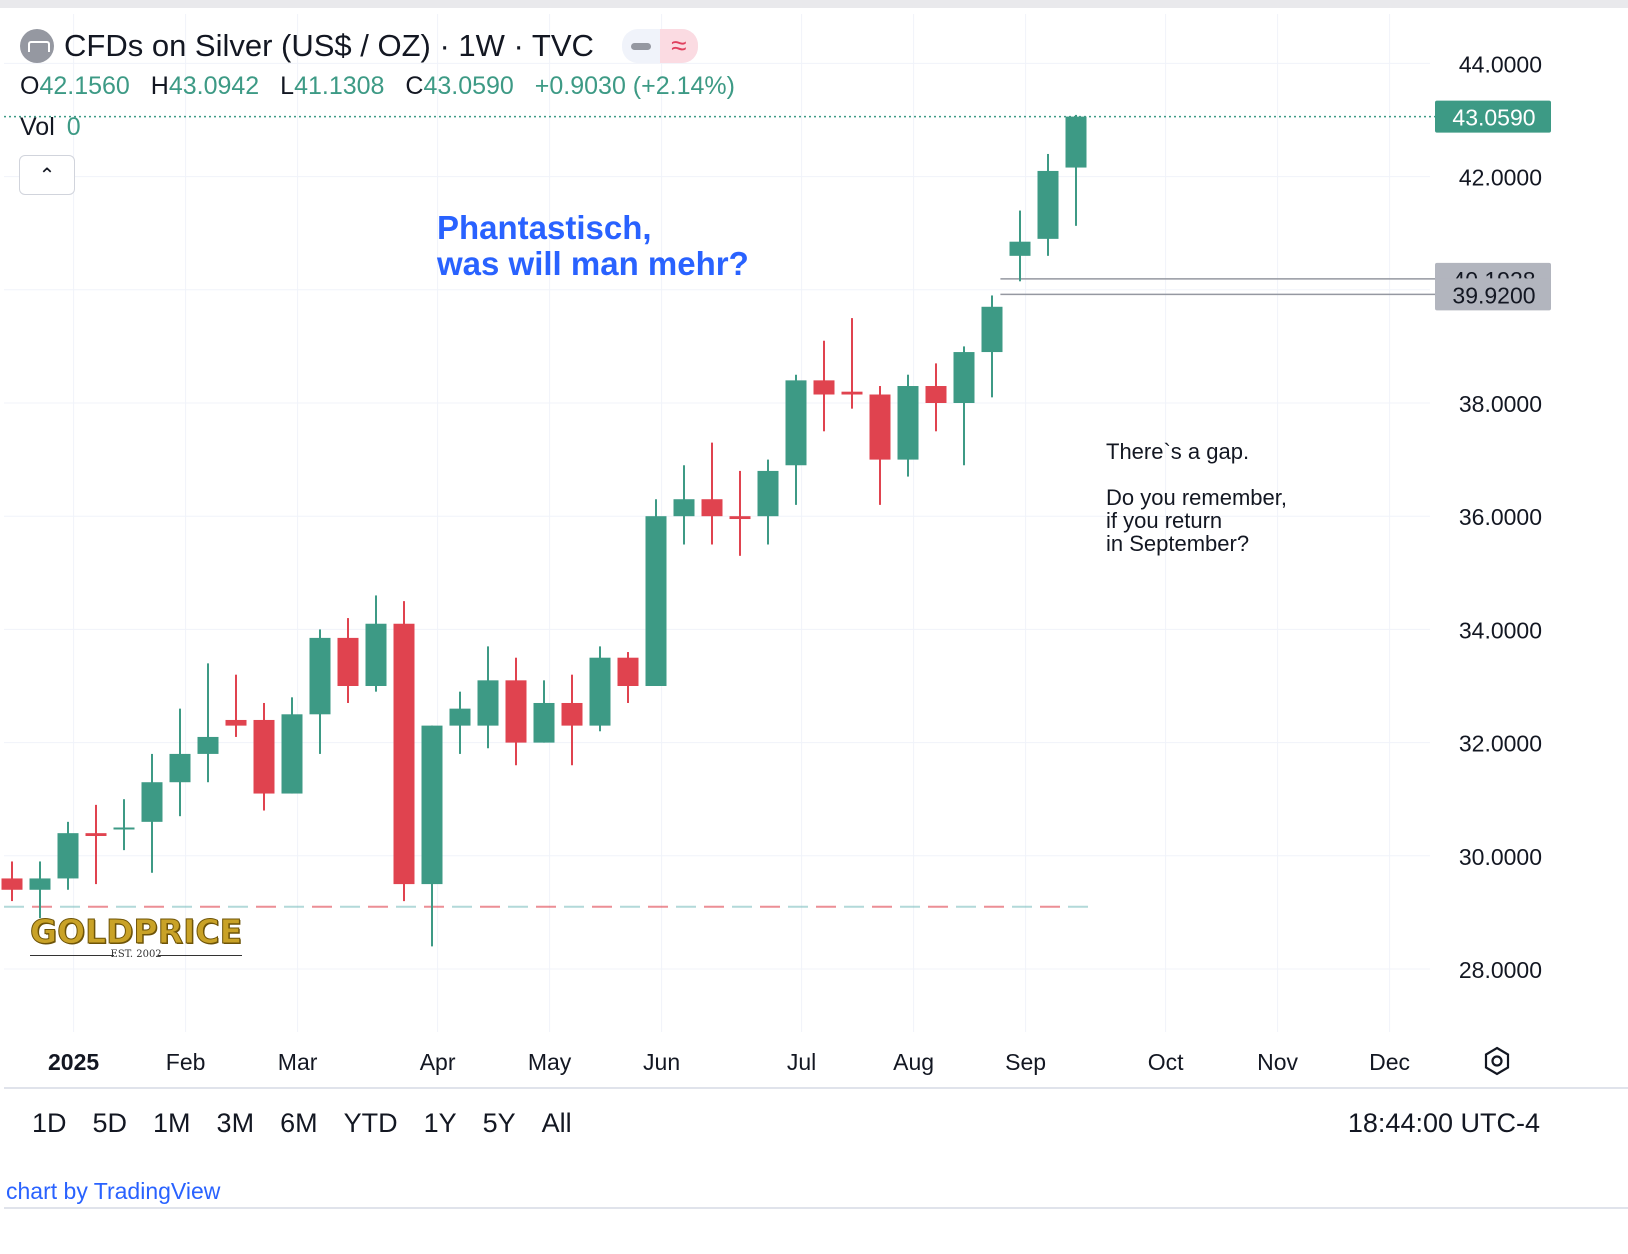  I want to click on annotation-line: in September?, so click(1178, 543).